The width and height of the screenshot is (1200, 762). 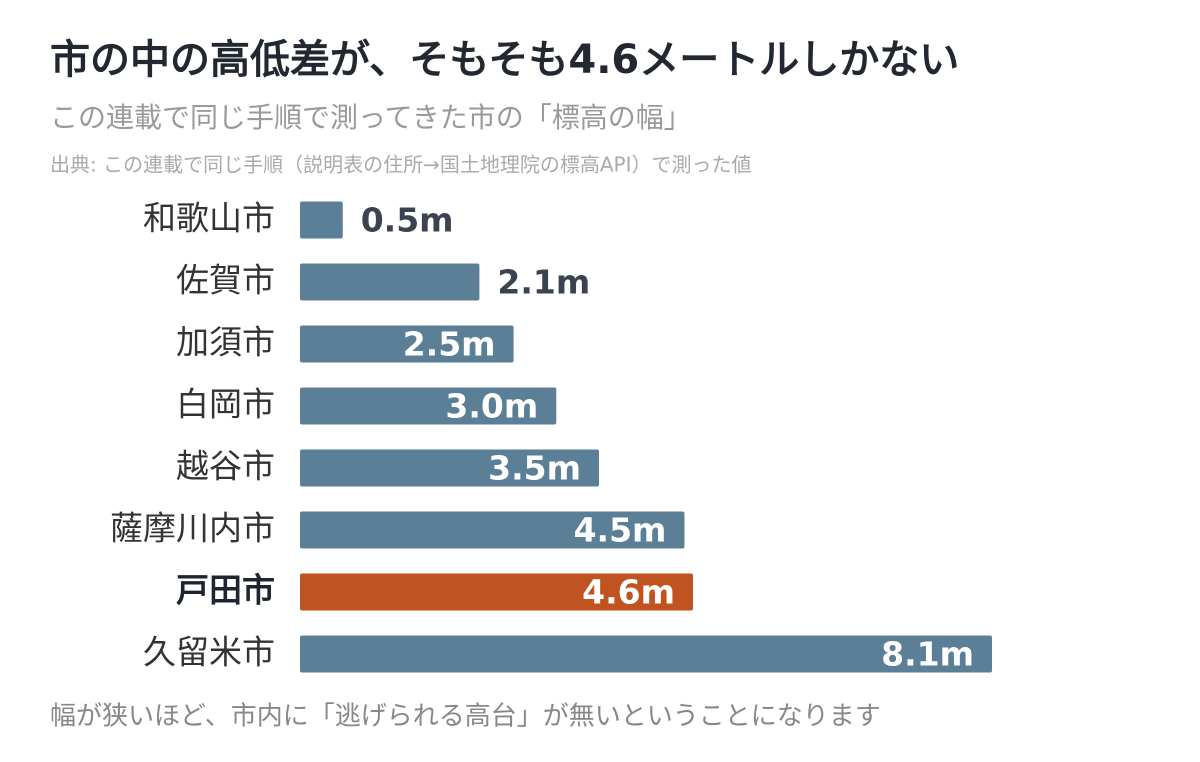 I want to click on y-tick-label: 戸田市, so click(x=225, y=590).